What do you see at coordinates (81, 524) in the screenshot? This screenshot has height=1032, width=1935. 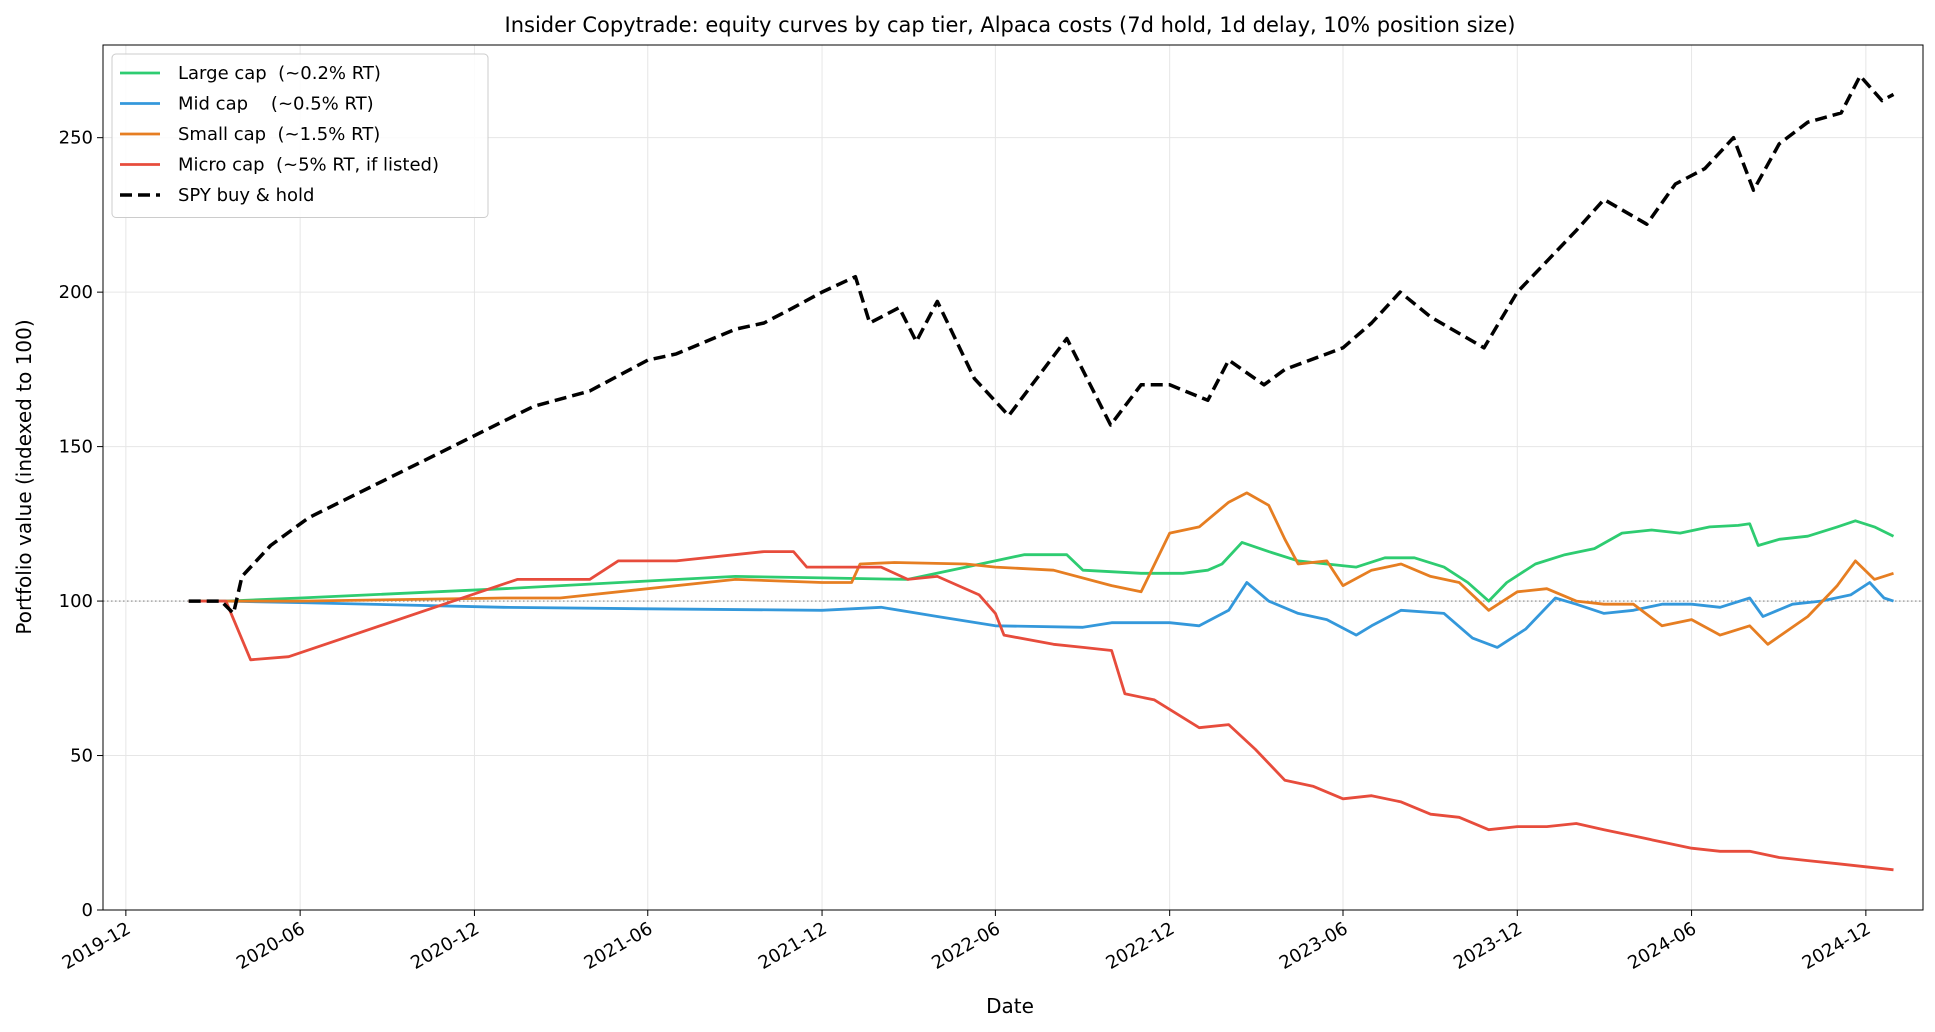 I see `y-axis: 0 50 100 150 200 250` at bounding box center [81, 524].